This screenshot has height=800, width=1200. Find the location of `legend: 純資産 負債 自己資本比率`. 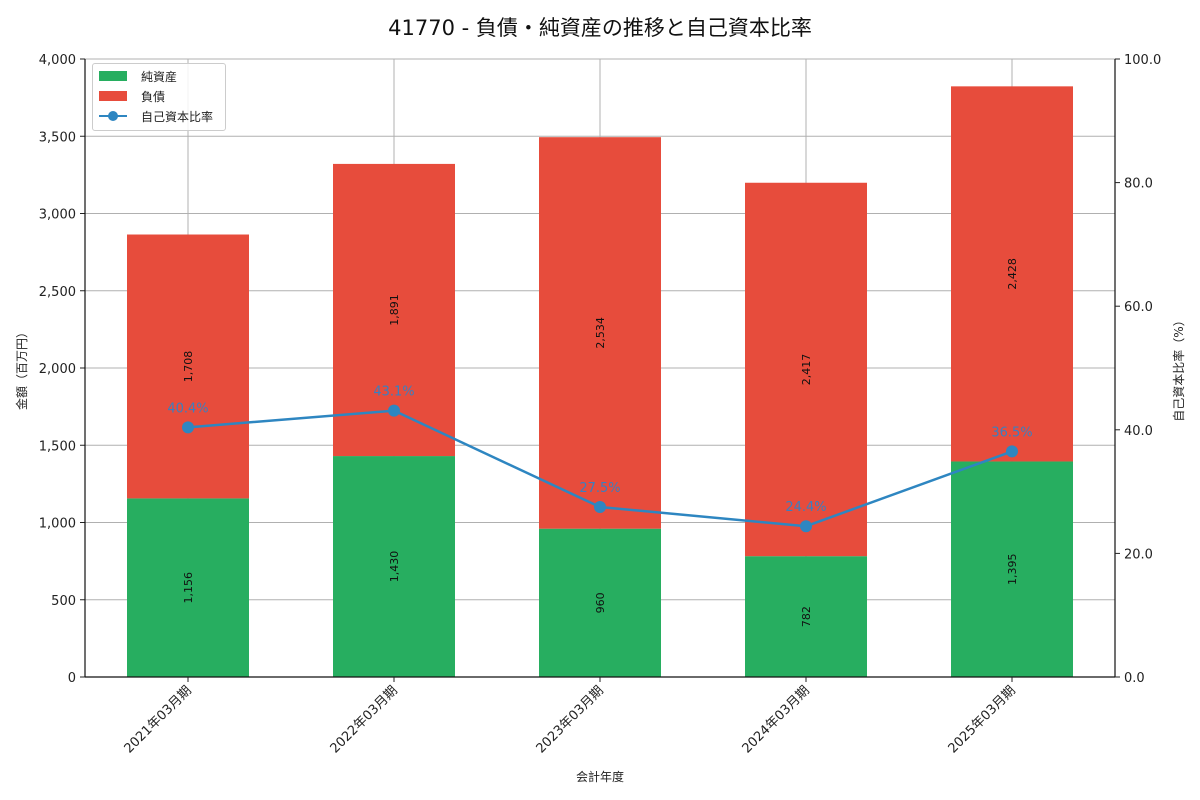

legend: 純資産 負債 自己資本比率 is located at coordinates (159, 97).